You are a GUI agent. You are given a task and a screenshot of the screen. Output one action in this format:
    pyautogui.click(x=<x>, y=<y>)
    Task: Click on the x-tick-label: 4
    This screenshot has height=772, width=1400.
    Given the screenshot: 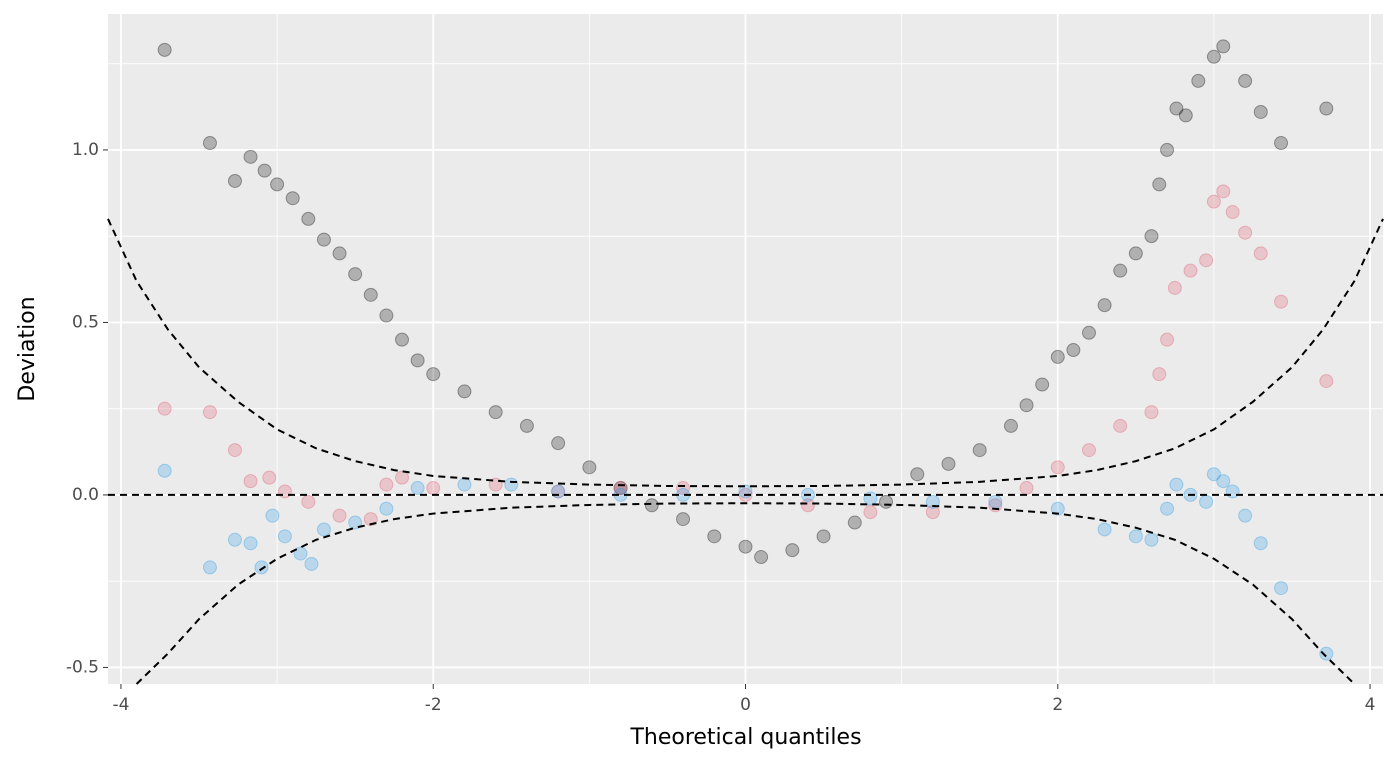 What is the action you would take?
    pyautogui.click(x=1370, y=705)
    